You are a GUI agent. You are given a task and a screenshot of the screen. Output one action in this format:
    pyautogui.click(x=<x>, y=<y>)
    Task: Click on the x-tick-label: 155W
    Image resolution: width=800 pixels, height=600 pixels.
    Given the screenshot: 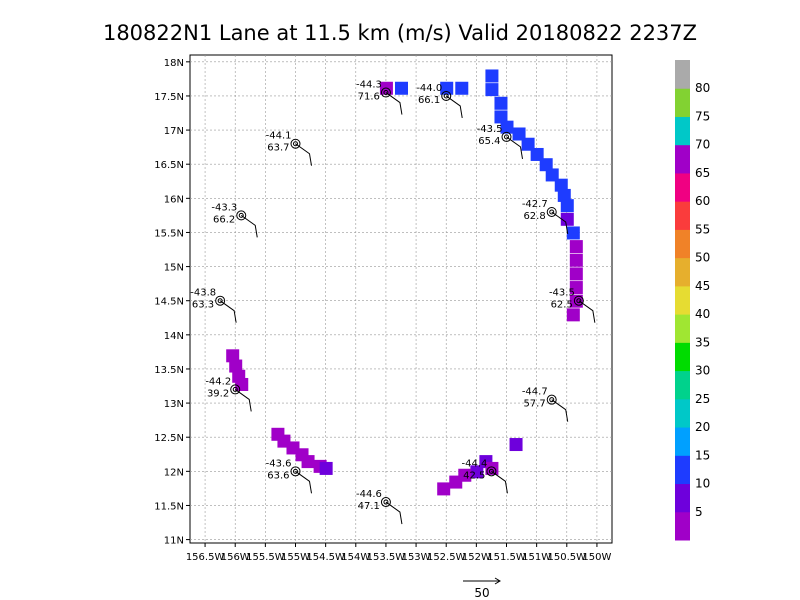 What is the action you would take?
    pyautogui.click(x=295, y=557)
    